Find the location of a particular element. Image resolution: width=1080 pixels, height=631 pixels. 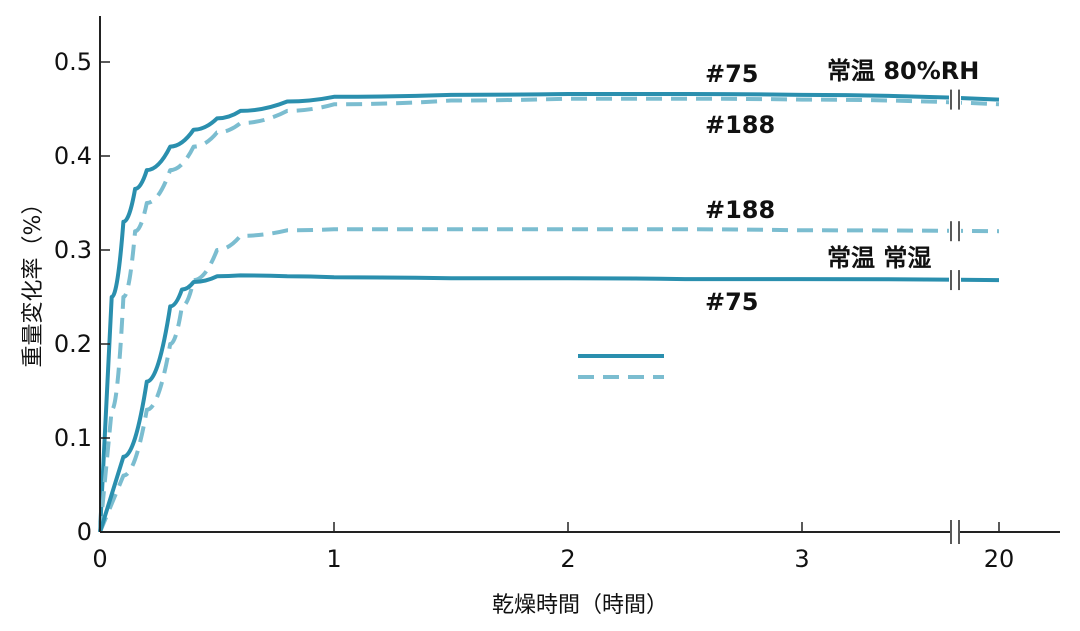

y-tick-label: 0.1 is located at coordinates (73, 438).